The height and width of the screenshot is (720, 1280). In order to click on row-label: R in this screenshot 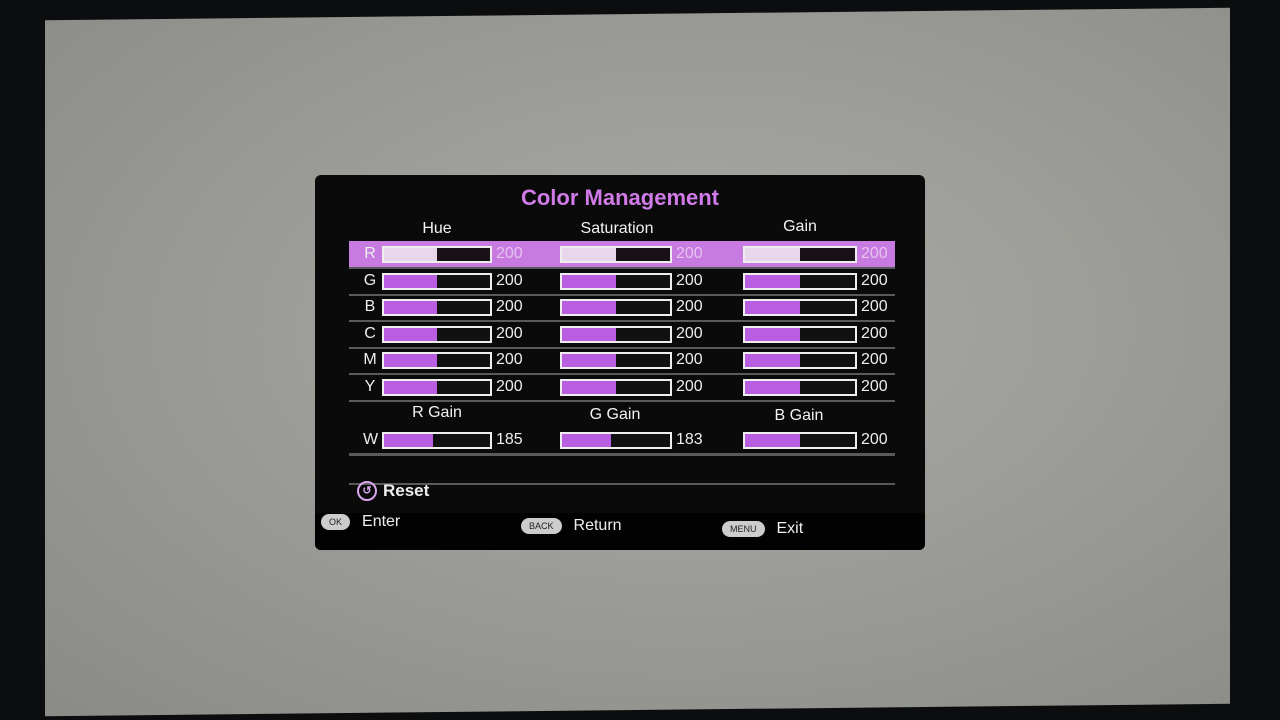, I will do `click(370, 253)`.